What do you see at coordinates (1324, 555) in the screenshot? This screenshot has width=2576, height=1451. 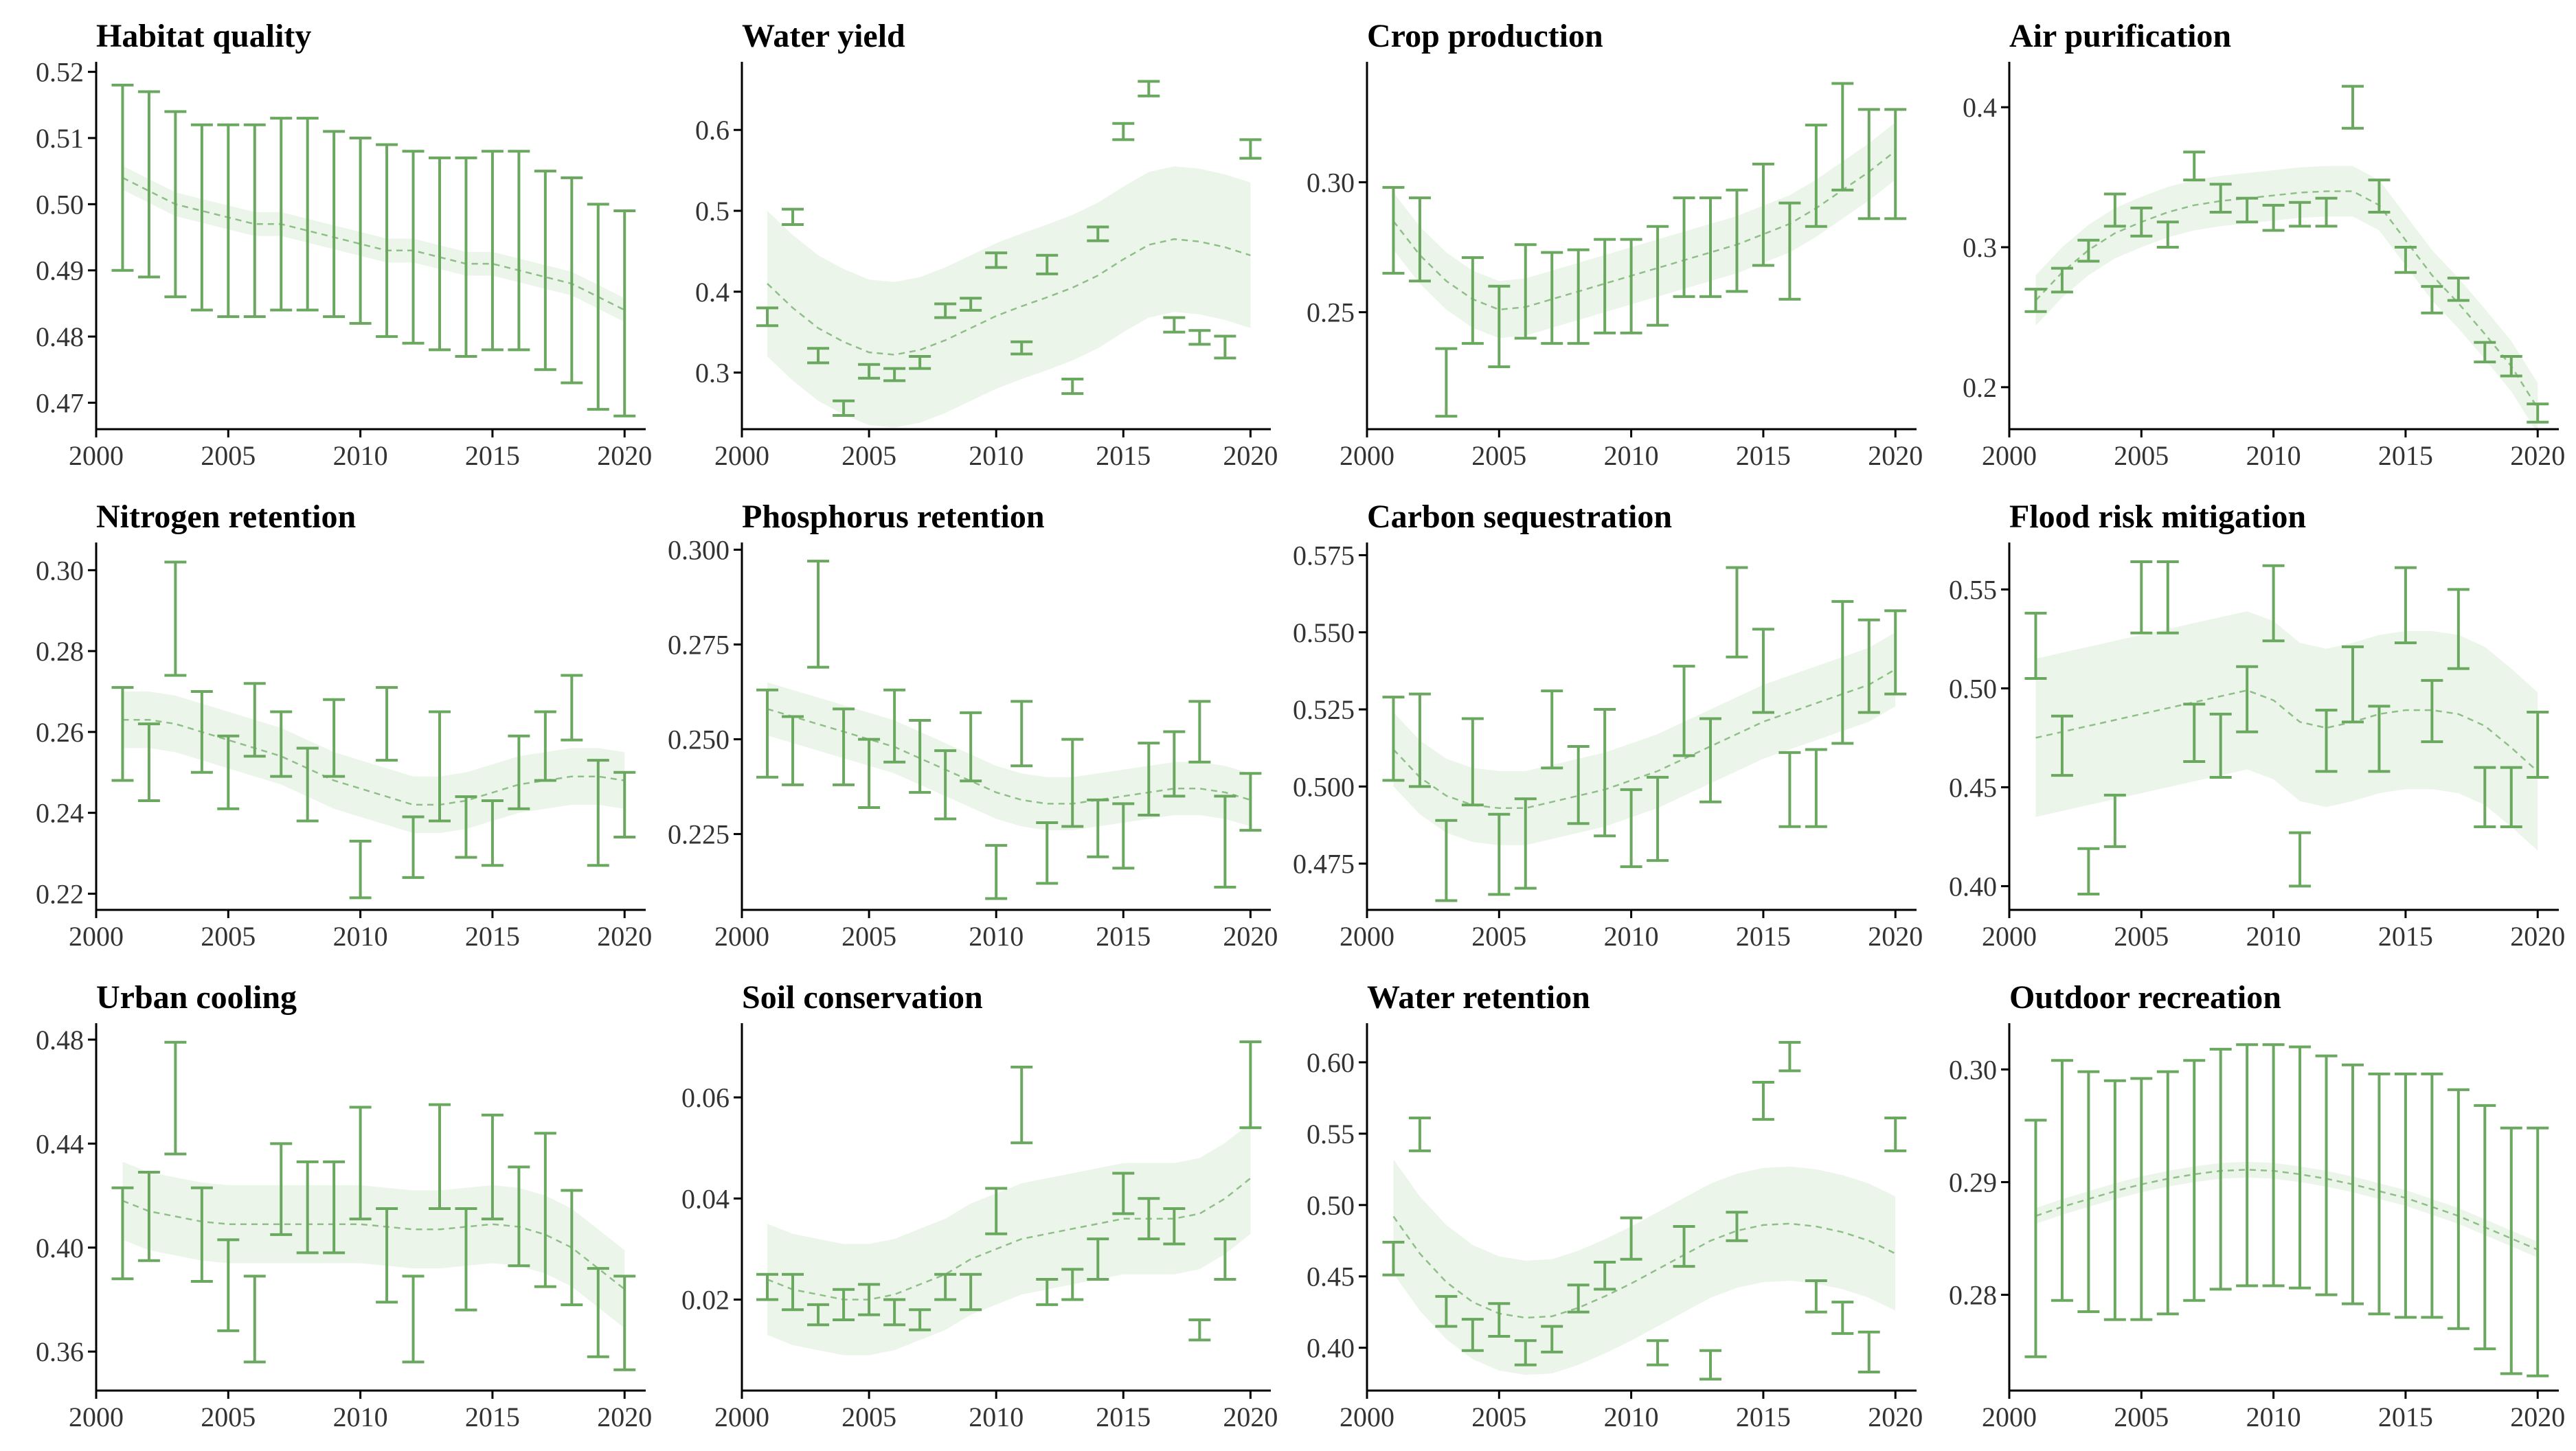 I see `y-tick-label: 0.575` at bounding box center [1324, 555].